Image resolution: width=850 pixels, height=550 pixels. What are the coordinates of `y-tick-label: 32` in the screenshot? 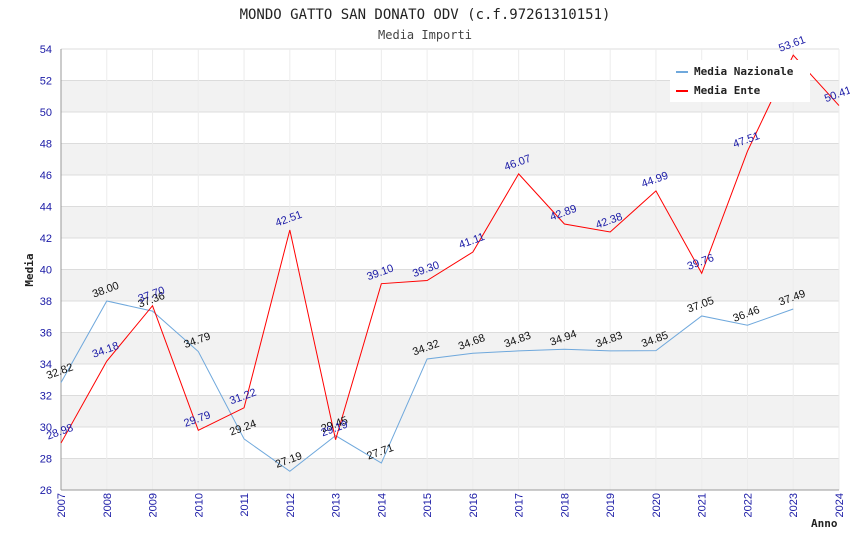 It's located at (46, 397).